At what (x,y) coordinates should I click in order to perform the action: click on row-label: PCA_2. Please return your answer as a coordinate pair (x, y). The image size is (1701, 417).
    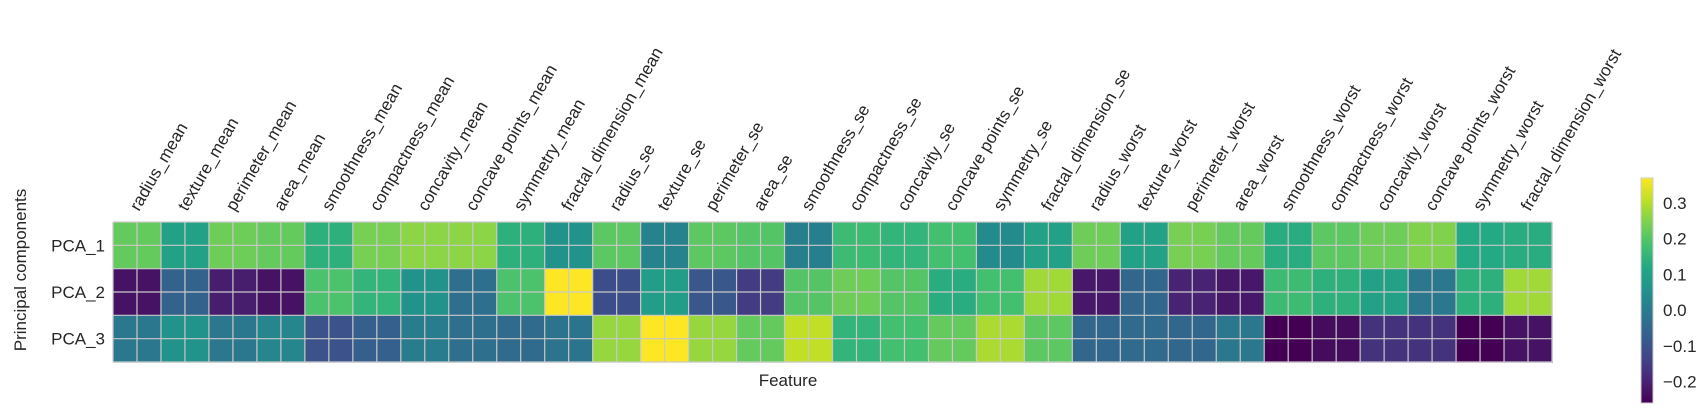
    Looking at the image, I should click on (78, 292).